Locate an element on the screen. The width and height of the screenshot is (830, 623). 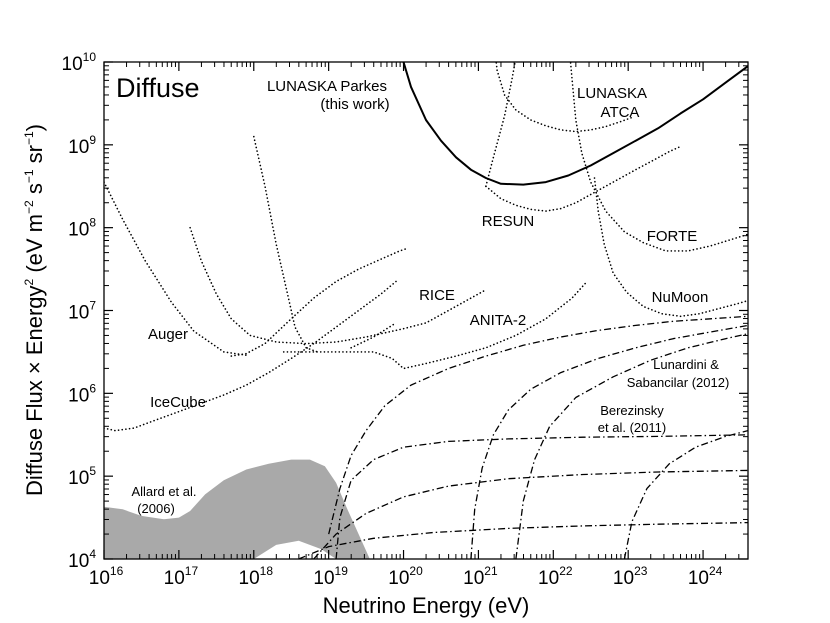
series-auger is located at coordinates (319, 302).